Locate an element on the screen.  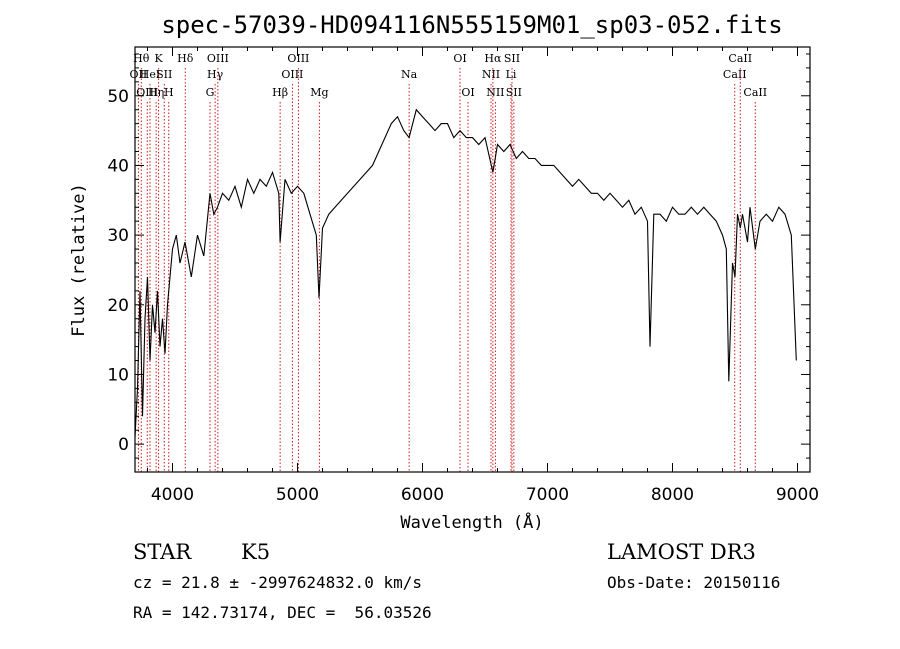
marker-label-3869: Hη is located at coordinates (156, 92).